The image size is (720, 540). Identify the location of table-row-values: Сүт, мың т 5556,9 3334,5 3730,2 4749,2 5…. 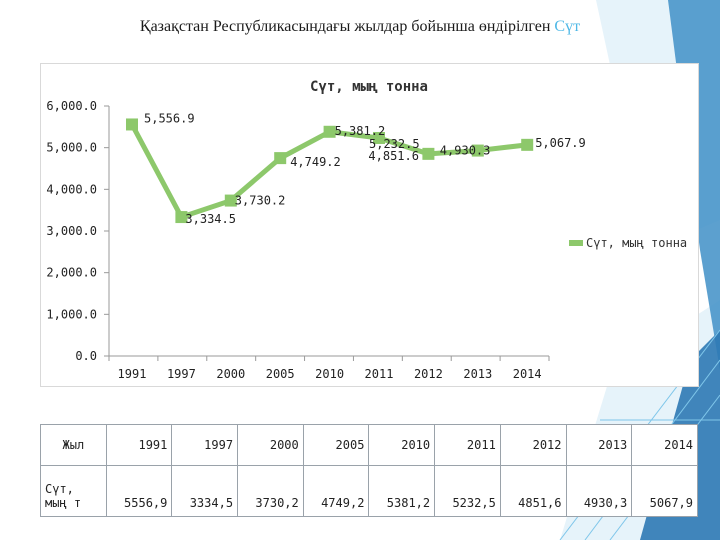
(369, 491).